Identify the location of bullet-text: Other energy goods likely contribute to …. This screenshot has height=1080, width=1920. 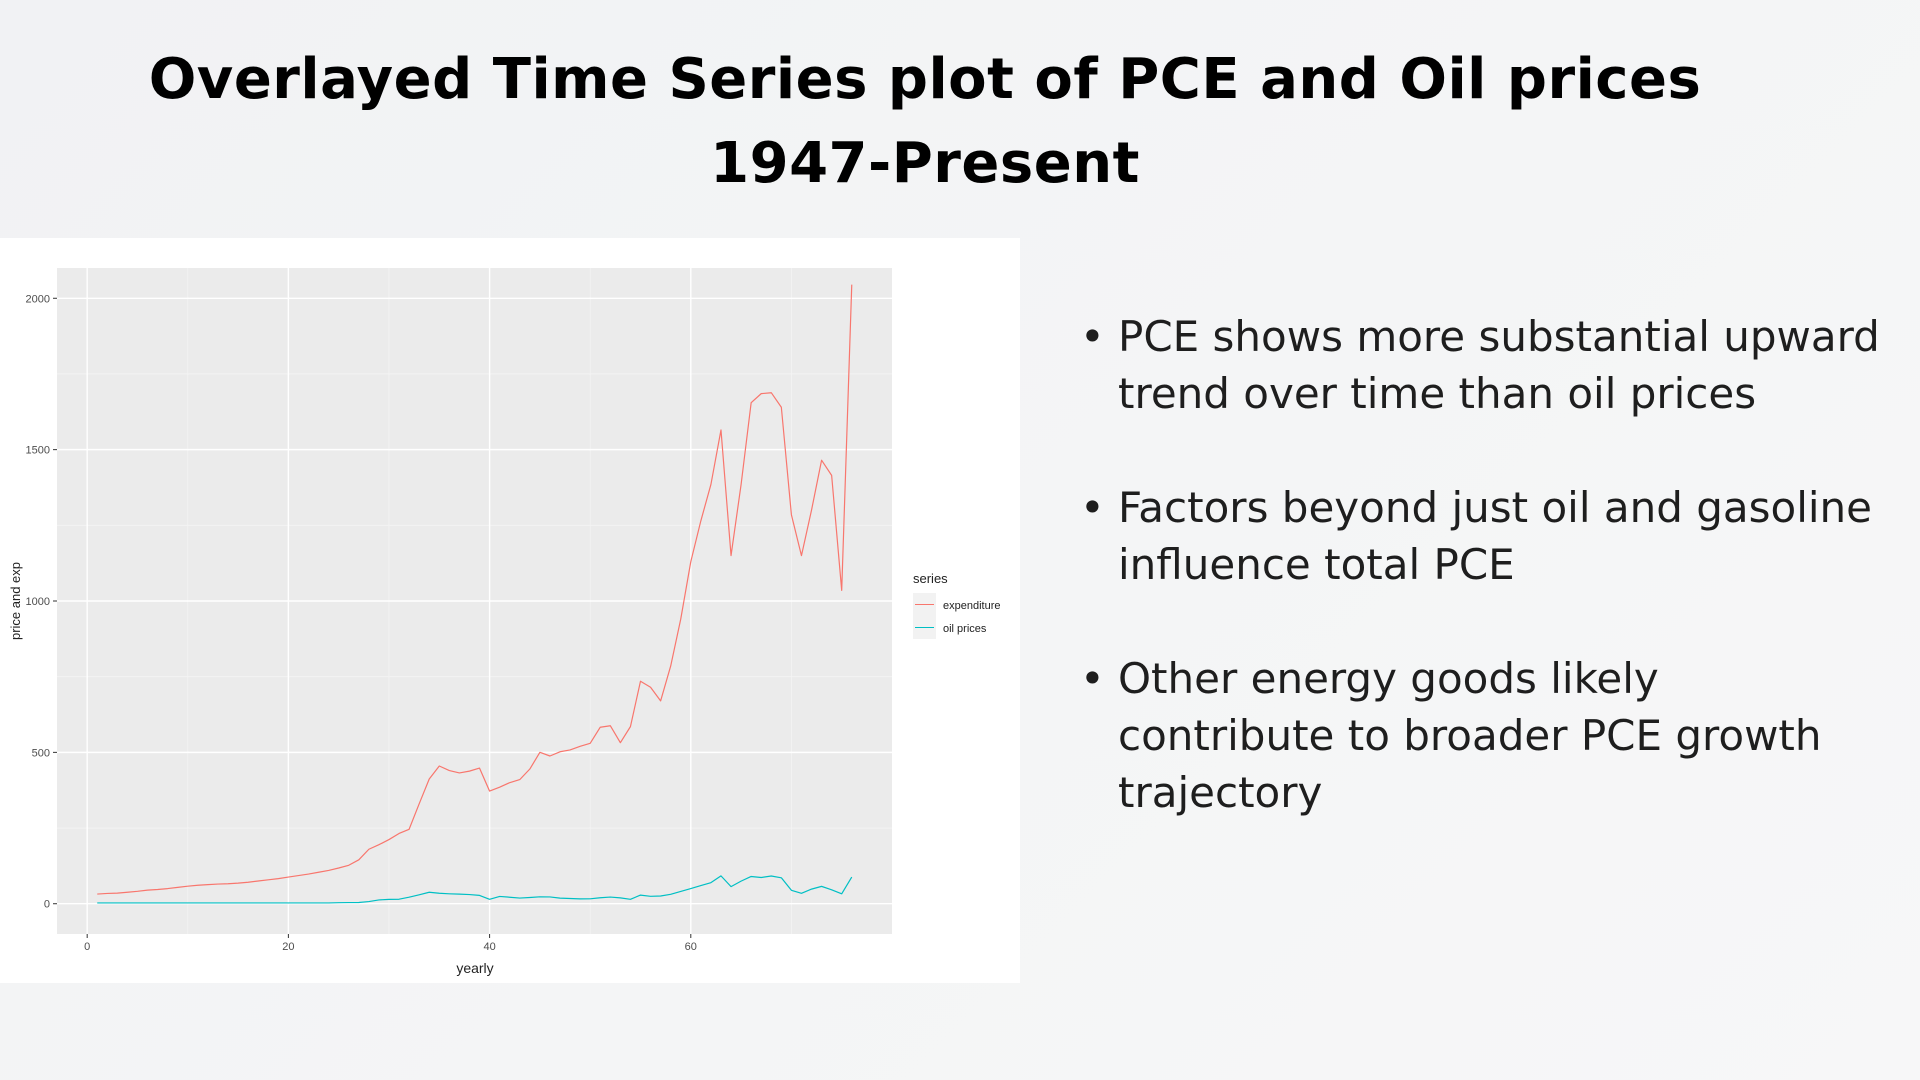
(1470, 735).